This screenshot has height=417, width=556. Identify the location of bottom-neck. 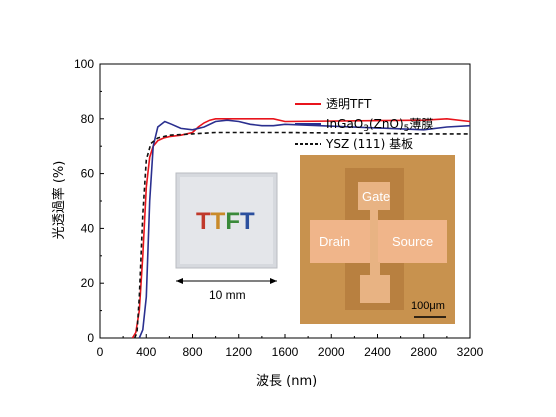
(375, 269).